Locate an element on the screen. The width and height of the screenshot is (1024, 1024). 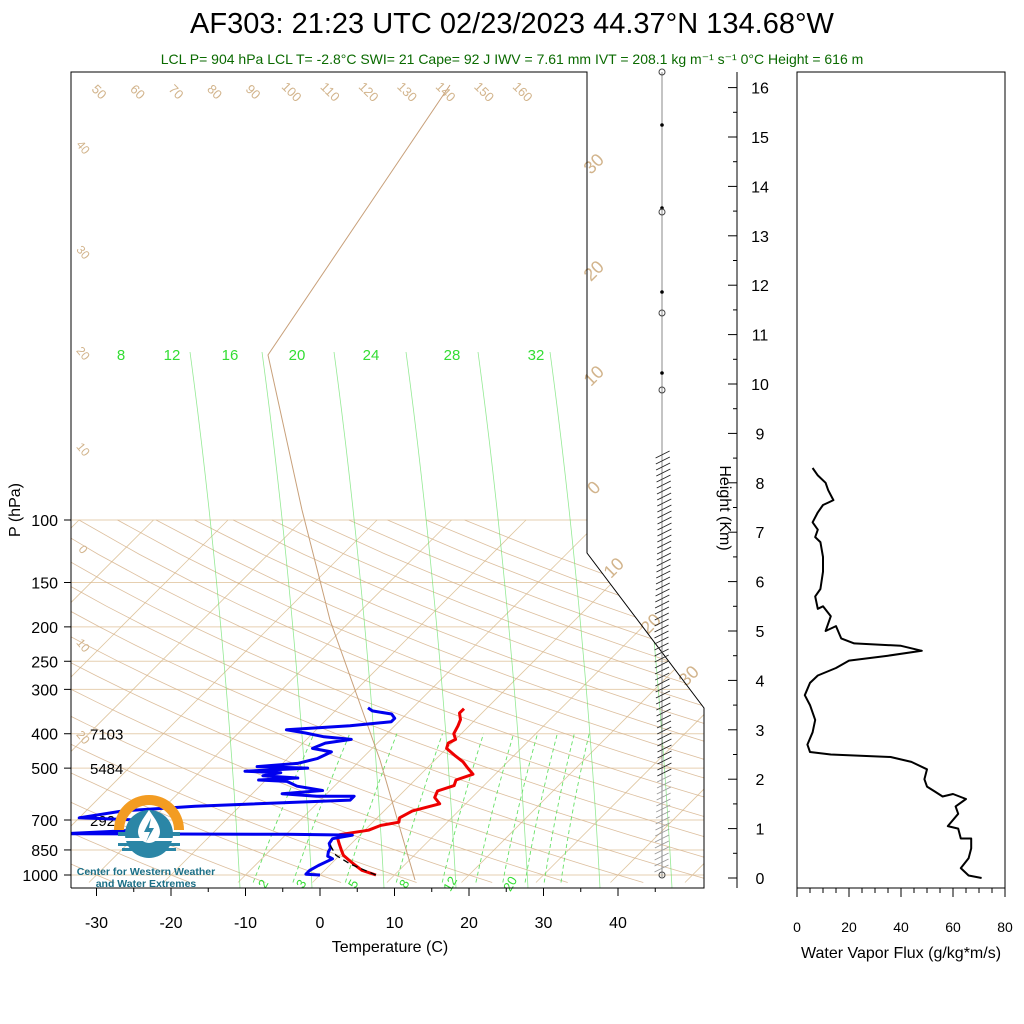
dry-adiabat-line is located at coordinates (206, 701).